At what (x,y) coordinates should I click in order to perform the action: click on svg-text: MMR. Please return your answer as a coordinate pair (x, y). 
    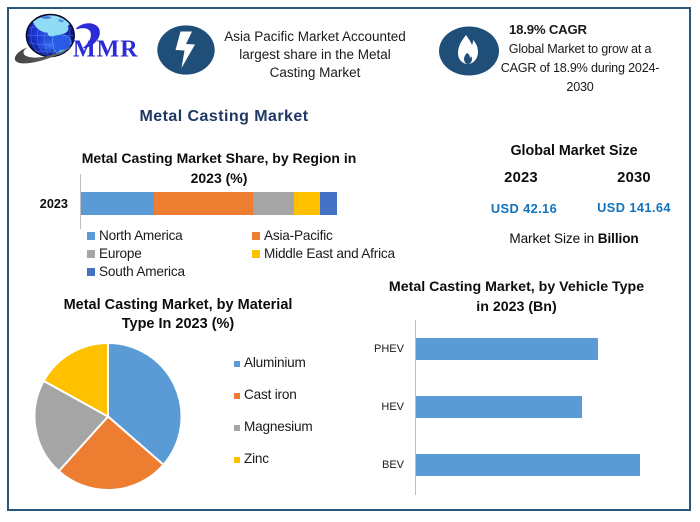
    Looking at the image, I should click on (106, 50).